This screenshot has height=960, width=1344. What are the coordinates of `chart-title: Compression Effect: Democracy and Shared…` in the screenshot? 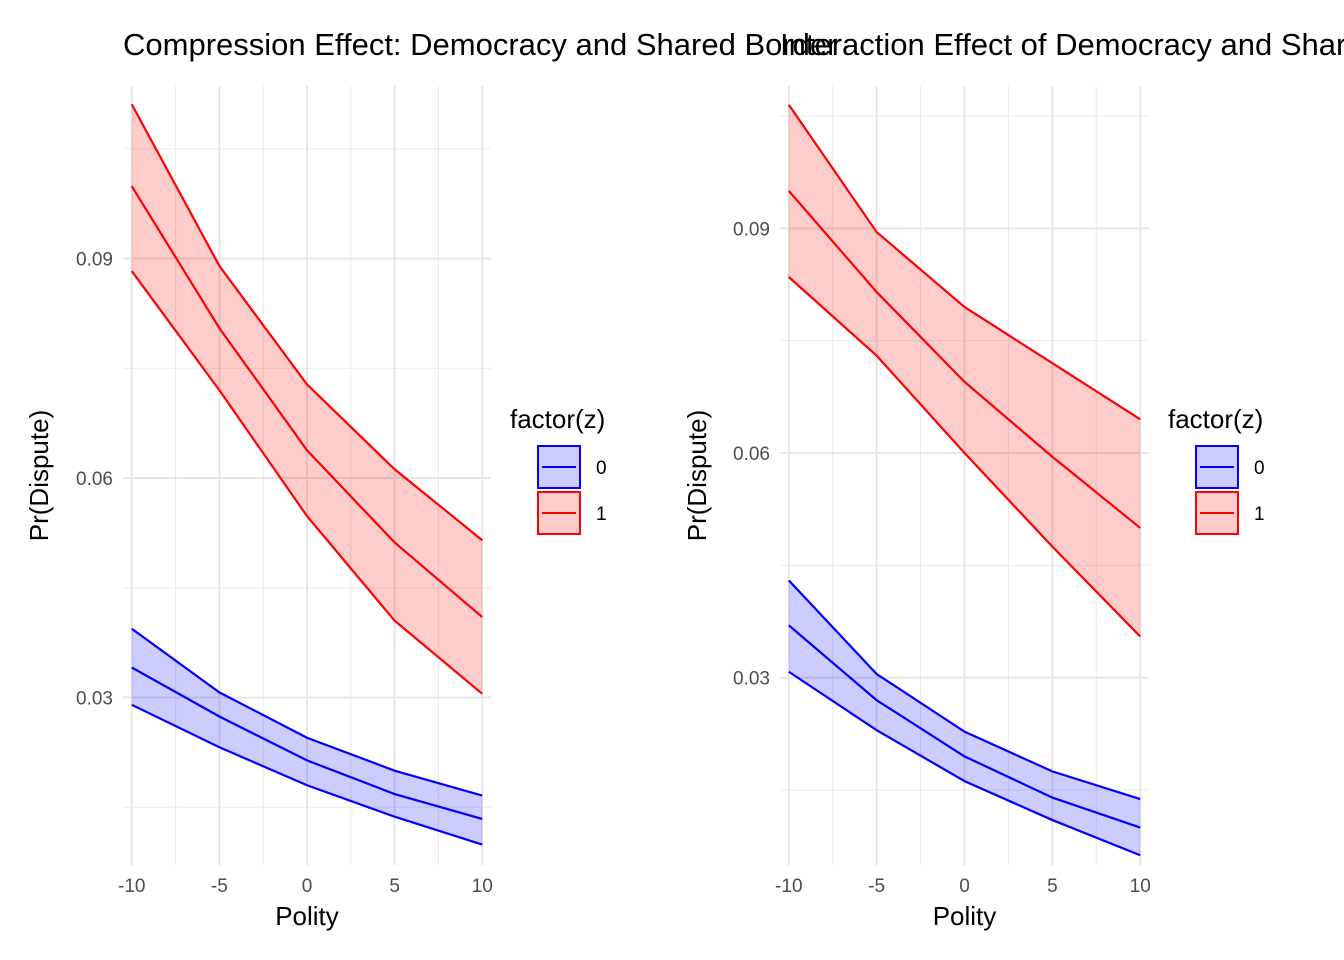 It's located at (480, 44).